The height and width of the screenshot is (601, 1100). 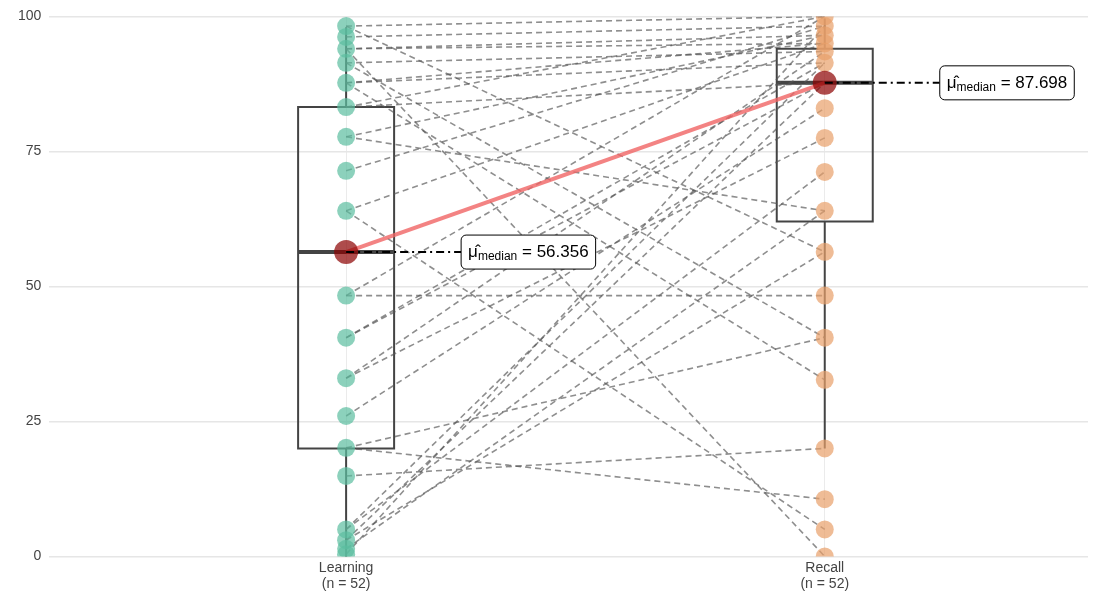 I want to click on y-tick-label: 0, so click(x=37, y=555).